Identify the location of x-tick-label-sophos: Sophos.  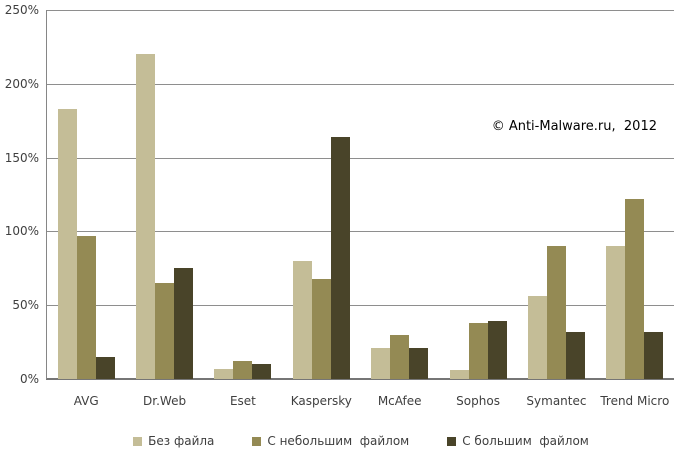
(478, 401).